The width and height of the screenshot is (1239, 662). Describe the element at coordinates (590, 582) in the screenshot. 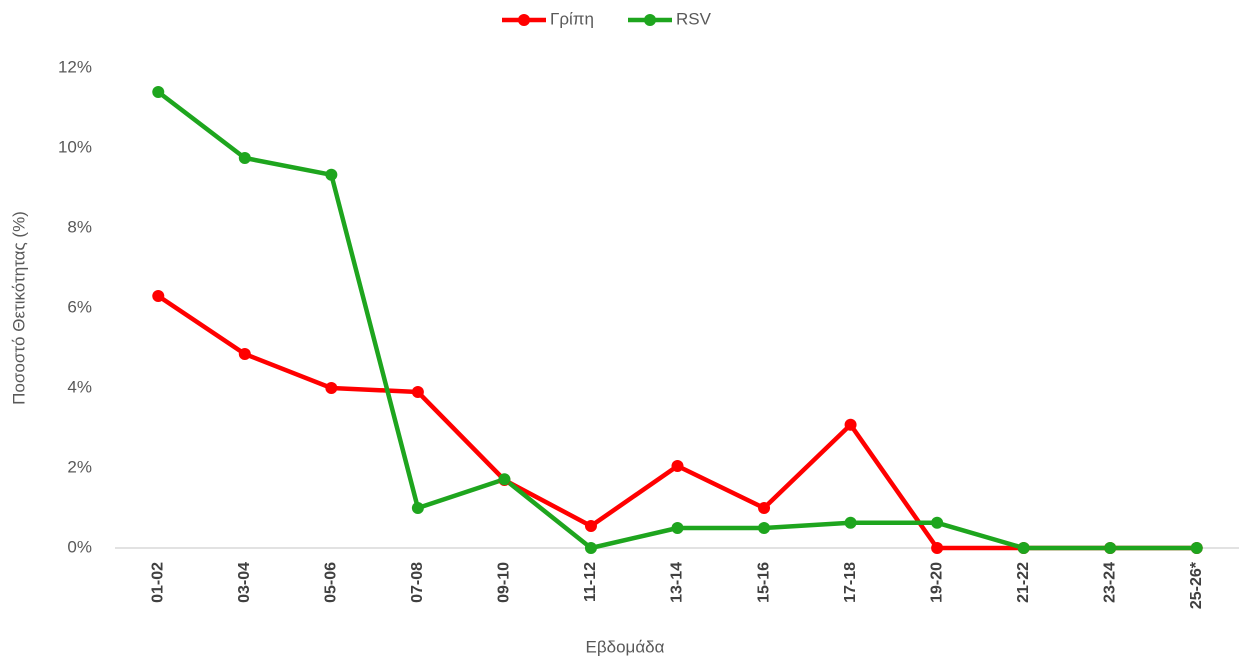

I see `x-tick-label: 11-12` at that location.